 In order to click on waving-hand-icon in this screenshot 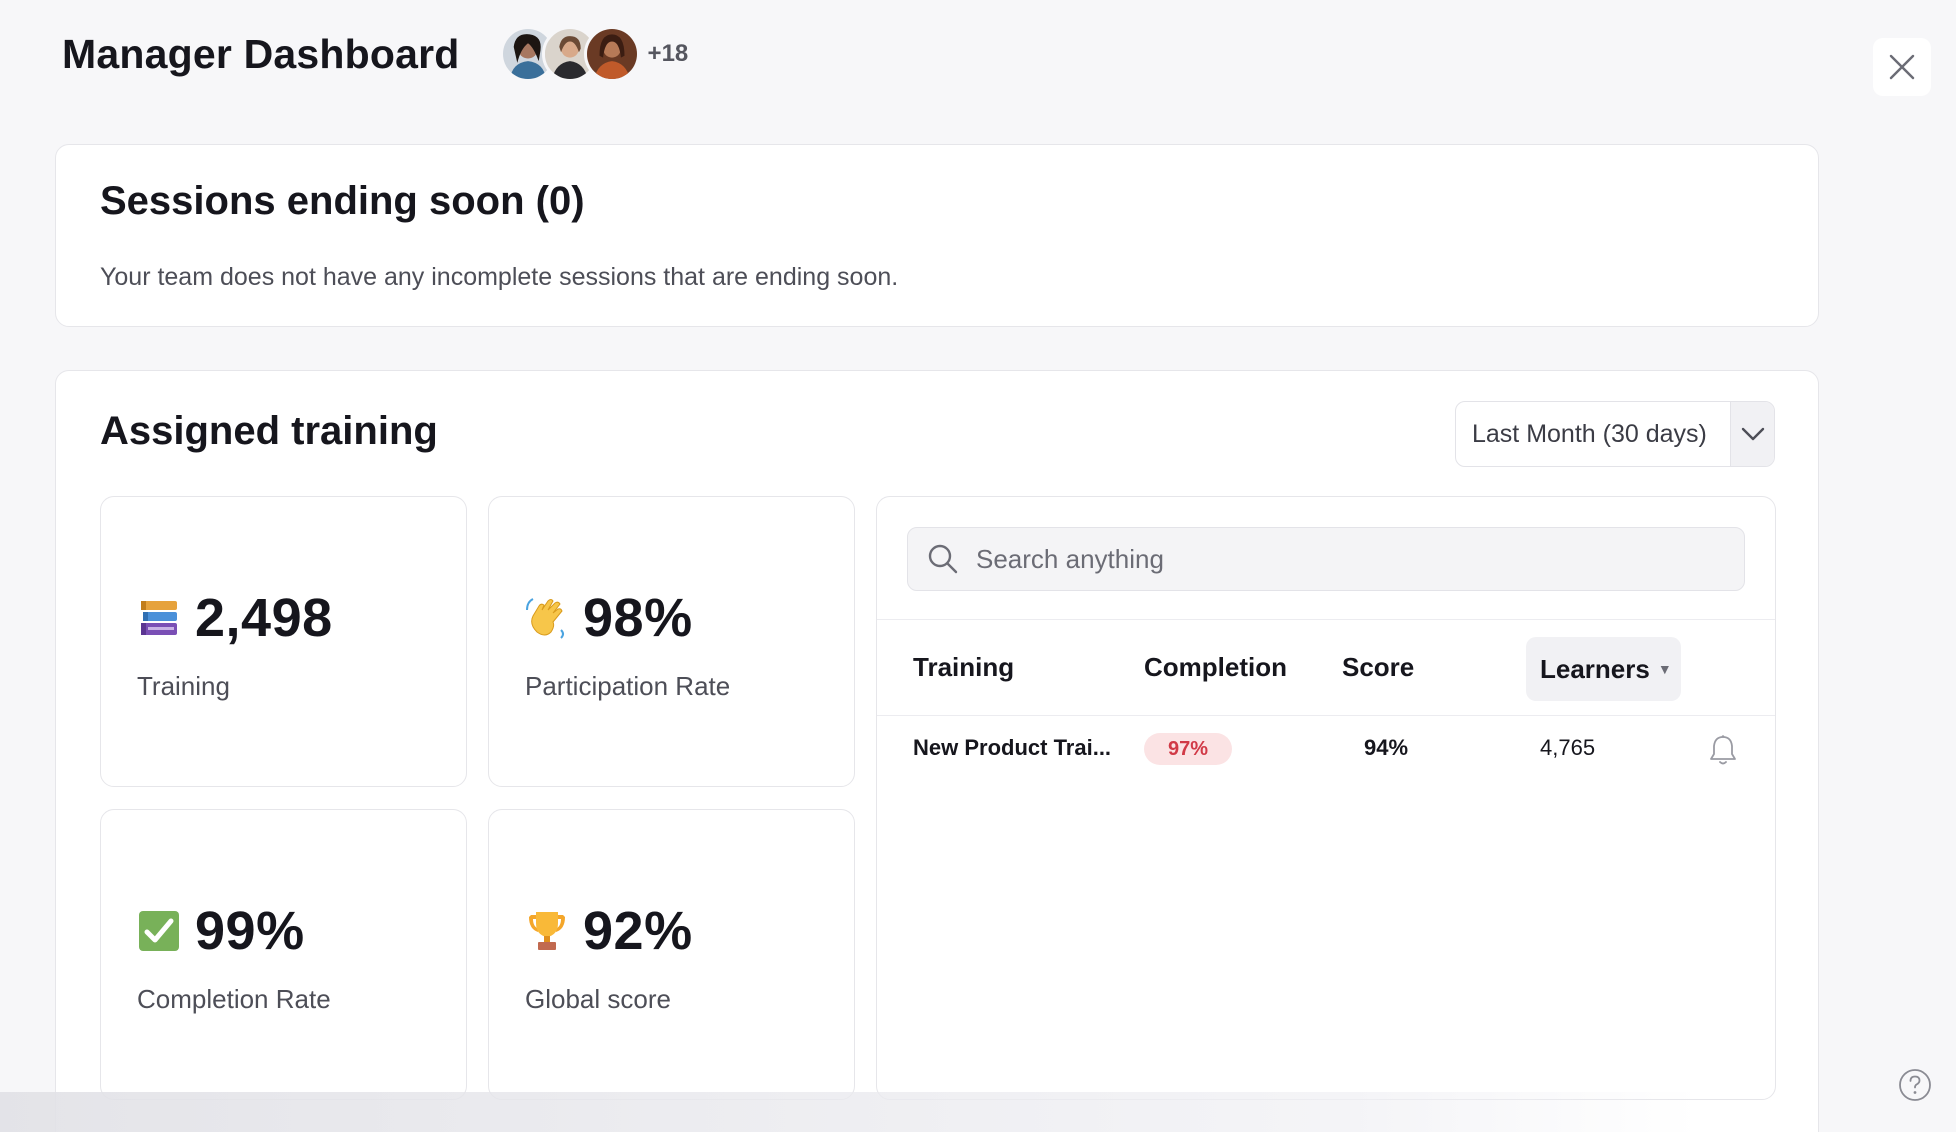, I will do `click(547, 618)`.